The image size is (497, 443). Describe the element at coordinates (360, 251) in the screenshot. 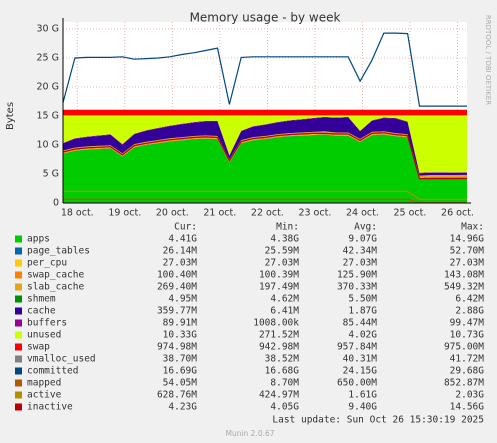

I see `legend-stat: 42.34M` at that location.